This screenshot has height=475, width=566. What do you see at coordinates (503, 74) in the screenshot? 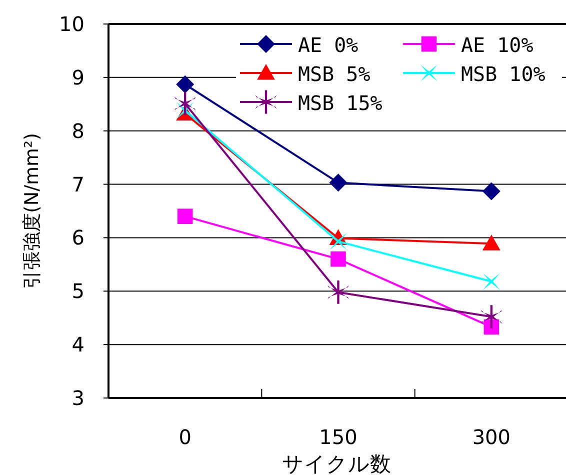
I see `legend-label: MSB 10%` at bounding box center [503, 74].